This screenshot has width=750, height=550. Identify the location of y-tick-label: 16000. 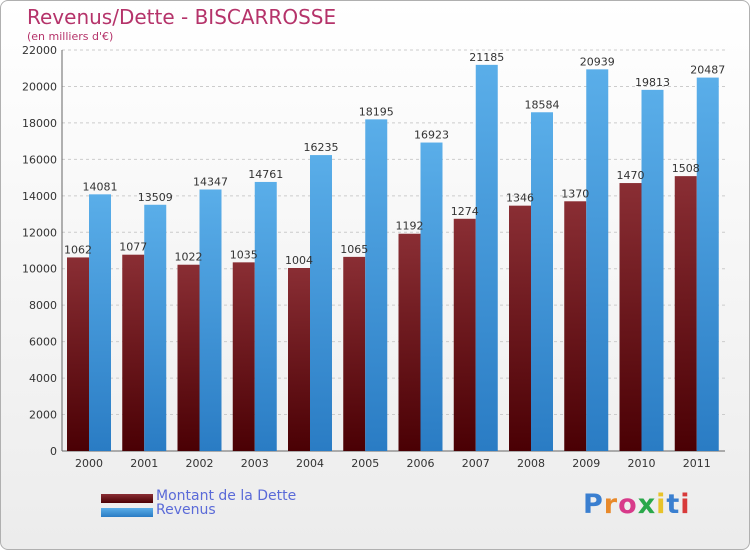
(39, 159).